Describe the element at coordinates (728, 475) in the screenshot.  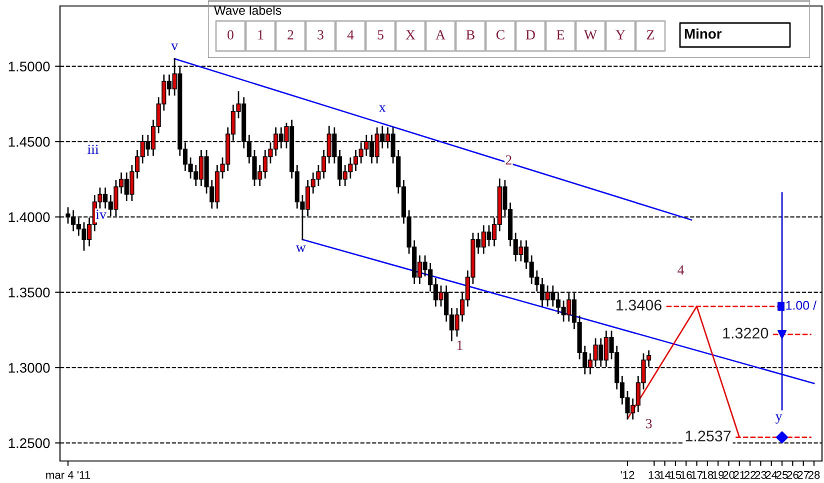
I see `x-tick-label: 20` at that location.